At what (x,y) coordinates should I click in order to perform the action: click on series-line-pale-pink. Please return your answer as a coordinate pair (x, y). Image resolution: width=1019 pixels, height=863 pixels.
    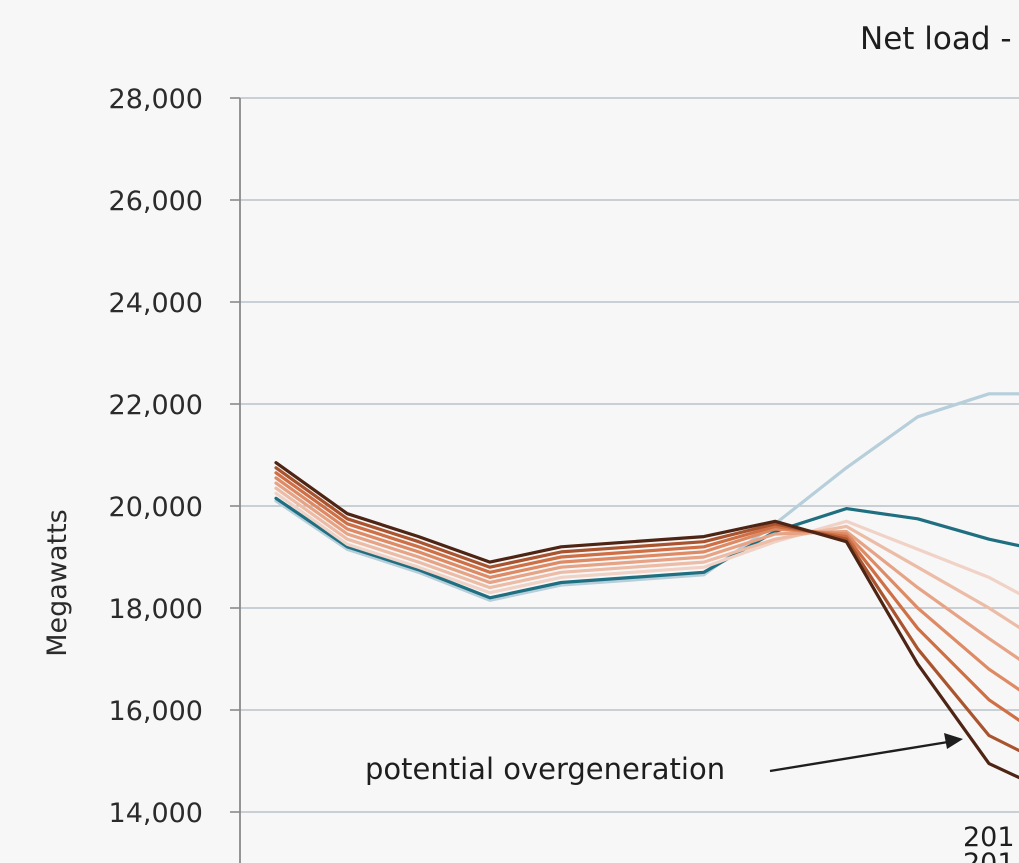
    Looking at the image, I should click on (646, 543).